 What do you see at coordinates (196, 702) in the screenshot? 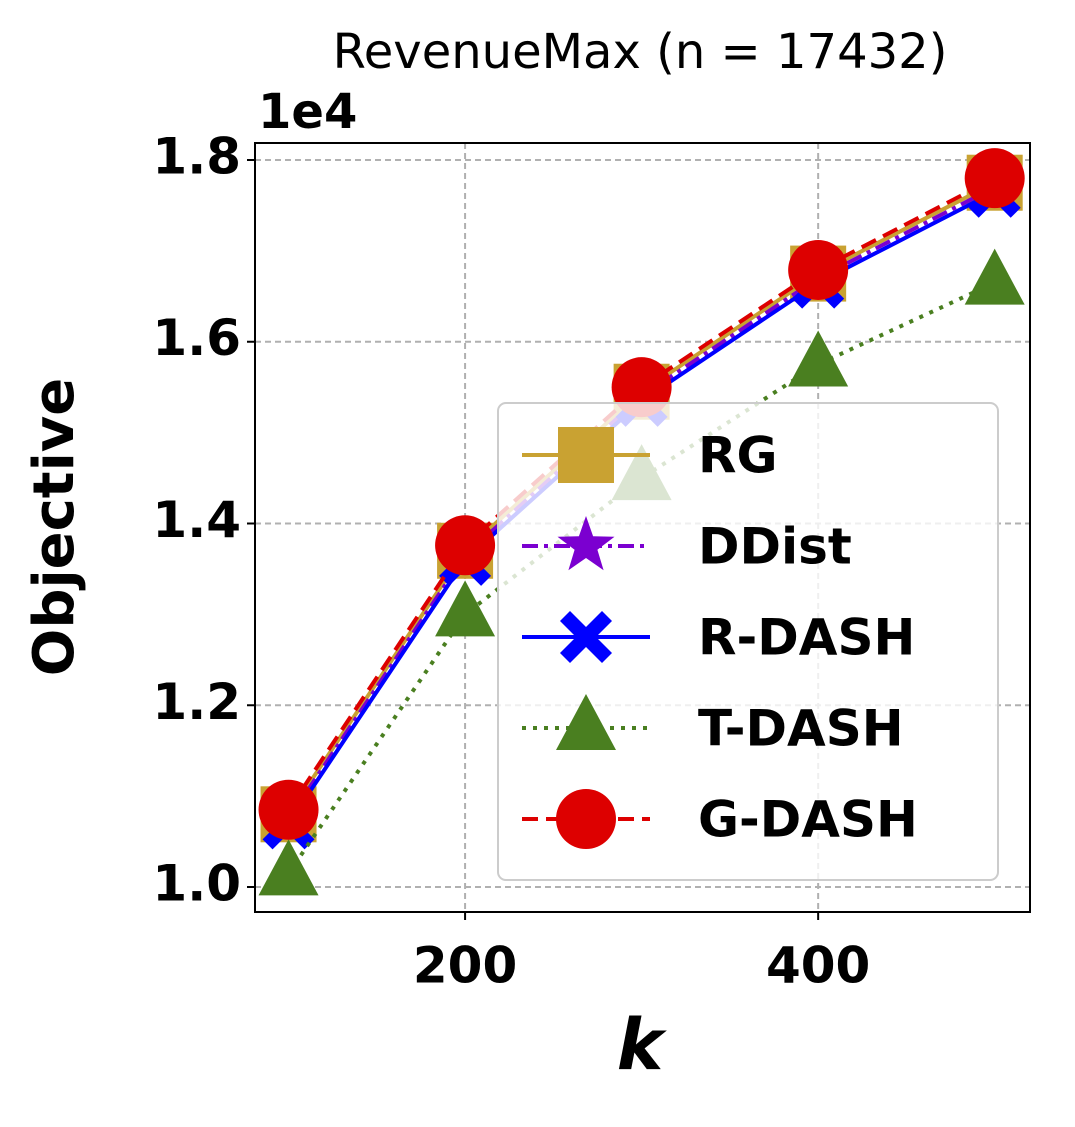
I see `y-tick-label: 1.2` at bounding box center [196, 702].